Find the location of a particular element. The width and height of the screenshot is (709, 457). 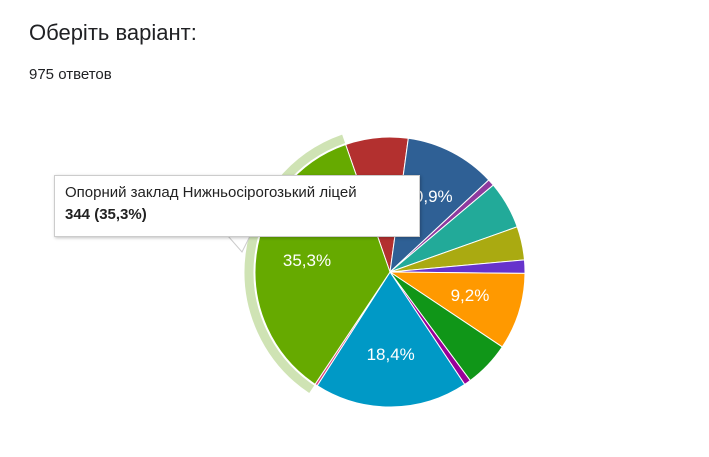

tooltip-detail: 344 (35,3%) is located at coordinates (106, 214).